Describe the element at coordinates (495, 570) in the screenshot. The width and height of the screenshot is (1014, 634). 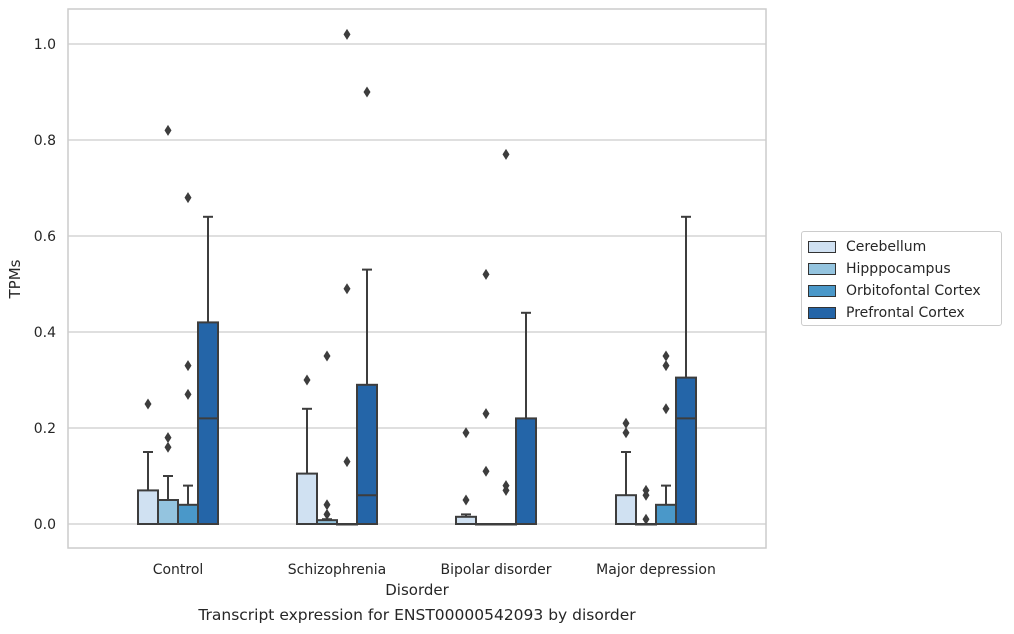
I see `x-tick-label: Bipolar disorder` at that location.